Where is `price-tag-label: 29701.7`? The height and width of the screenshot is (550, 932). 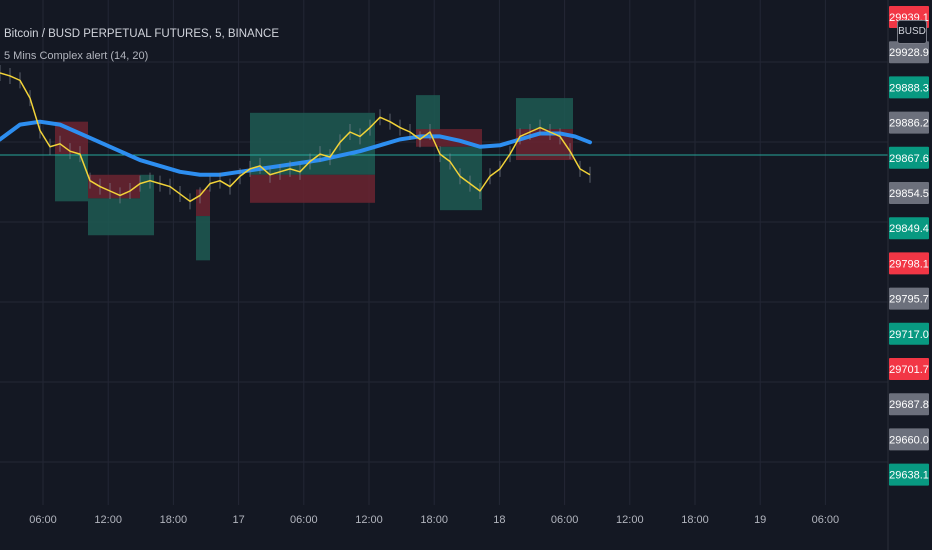 price-tag-label: 29701.7 is located at coordinates (909, 370).